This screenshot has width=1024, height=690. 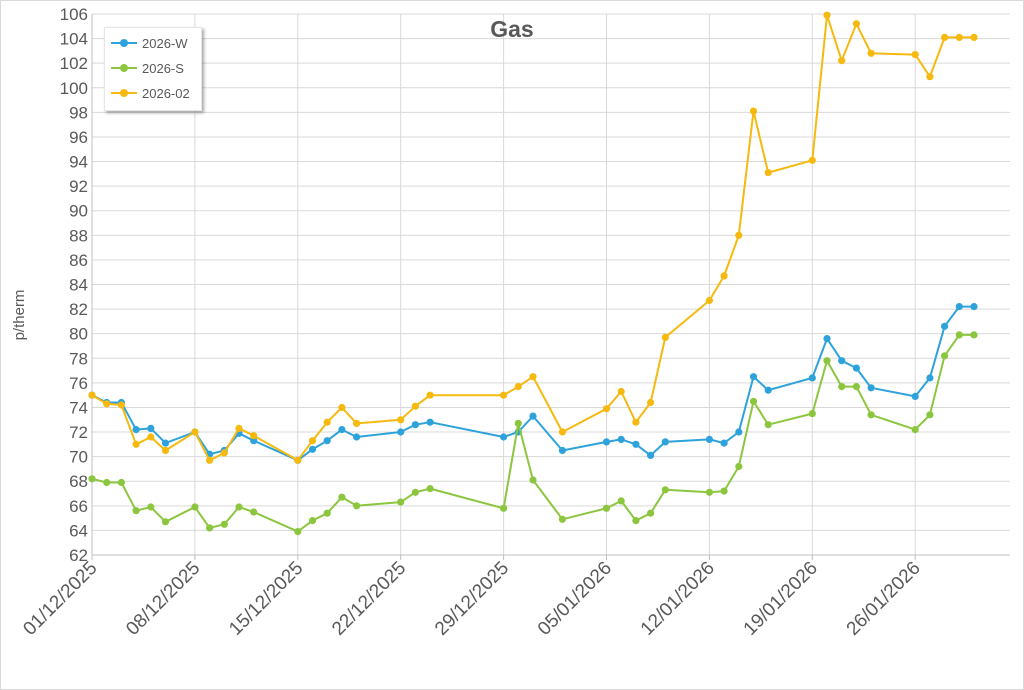 What do you see at coordinates (78, 112) in the screenshot?
I see `y-tick-label: 98` at bounding box center [78, 112].